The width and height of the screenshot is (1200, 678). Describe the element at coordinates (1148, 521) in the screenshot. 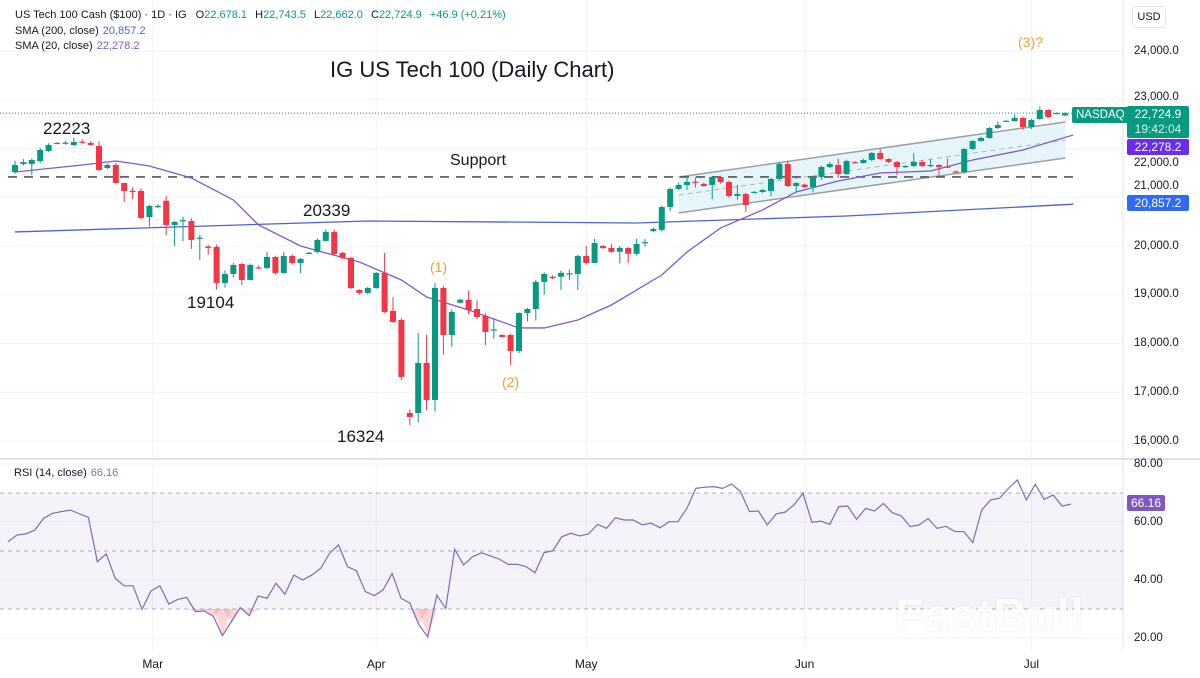

I see `rsi-axis-label: 60.00` at that location.